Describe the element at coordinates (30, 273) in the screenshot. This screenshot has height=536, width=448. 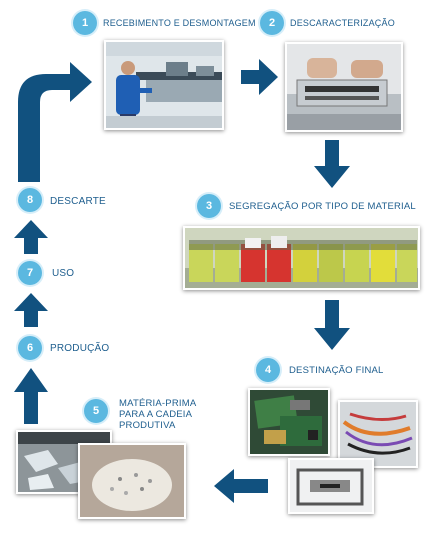
I see `step-7-badge: 7` at that location.